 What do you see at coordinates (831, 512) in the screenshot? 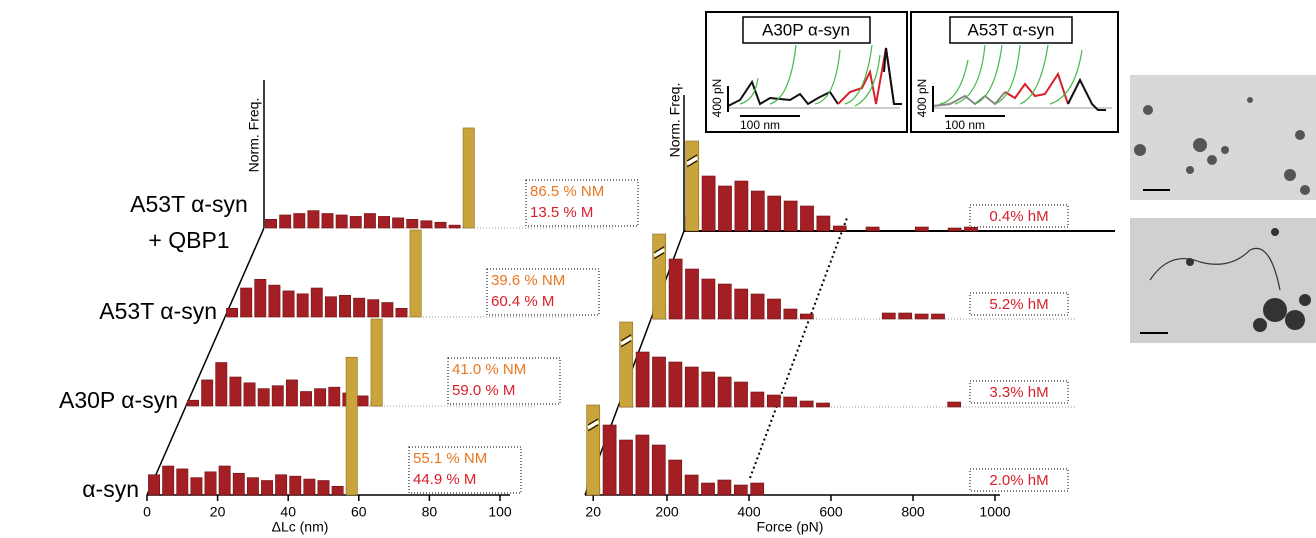
I see `x-tick-label: 600` at bounding box center [831, 512].